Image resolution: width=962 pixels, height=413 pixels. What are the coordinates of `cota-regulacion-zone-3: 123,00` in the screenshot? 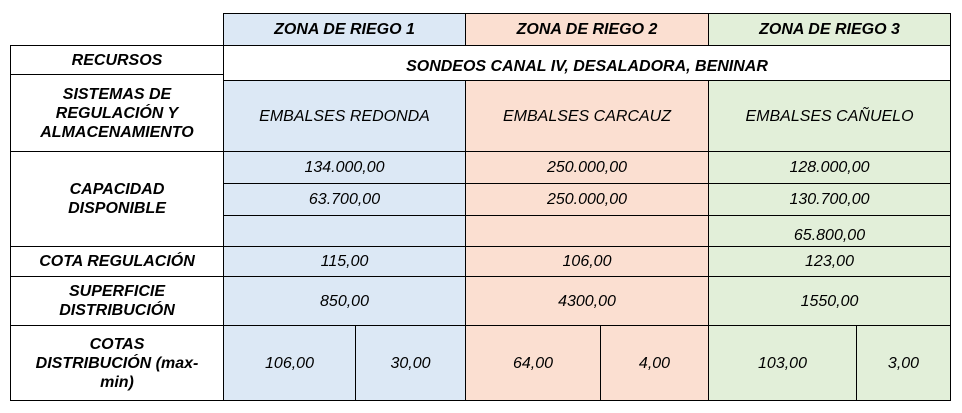 It's located at (829, 261).